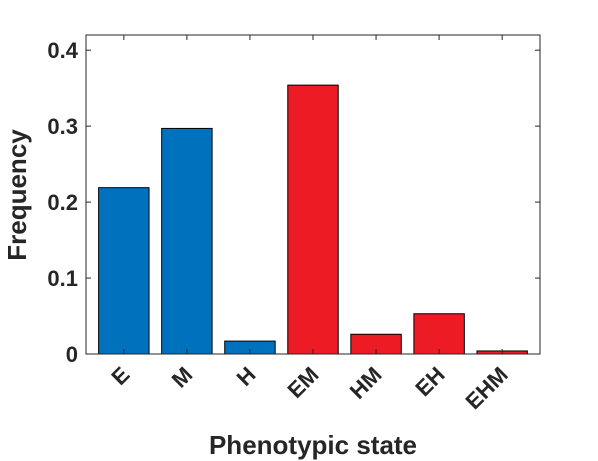  I want to click on bar-eh, so click(439, 334).